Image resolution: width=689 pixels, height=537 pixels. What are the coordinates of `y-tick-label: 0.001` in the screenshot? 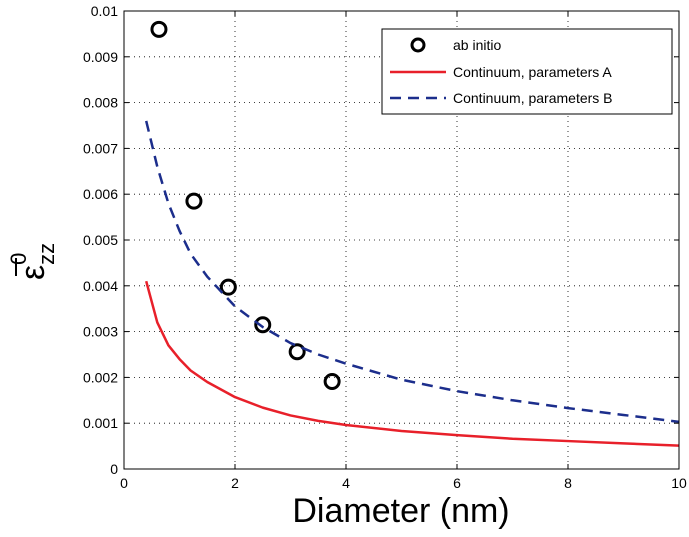 It's located at (100, 423).